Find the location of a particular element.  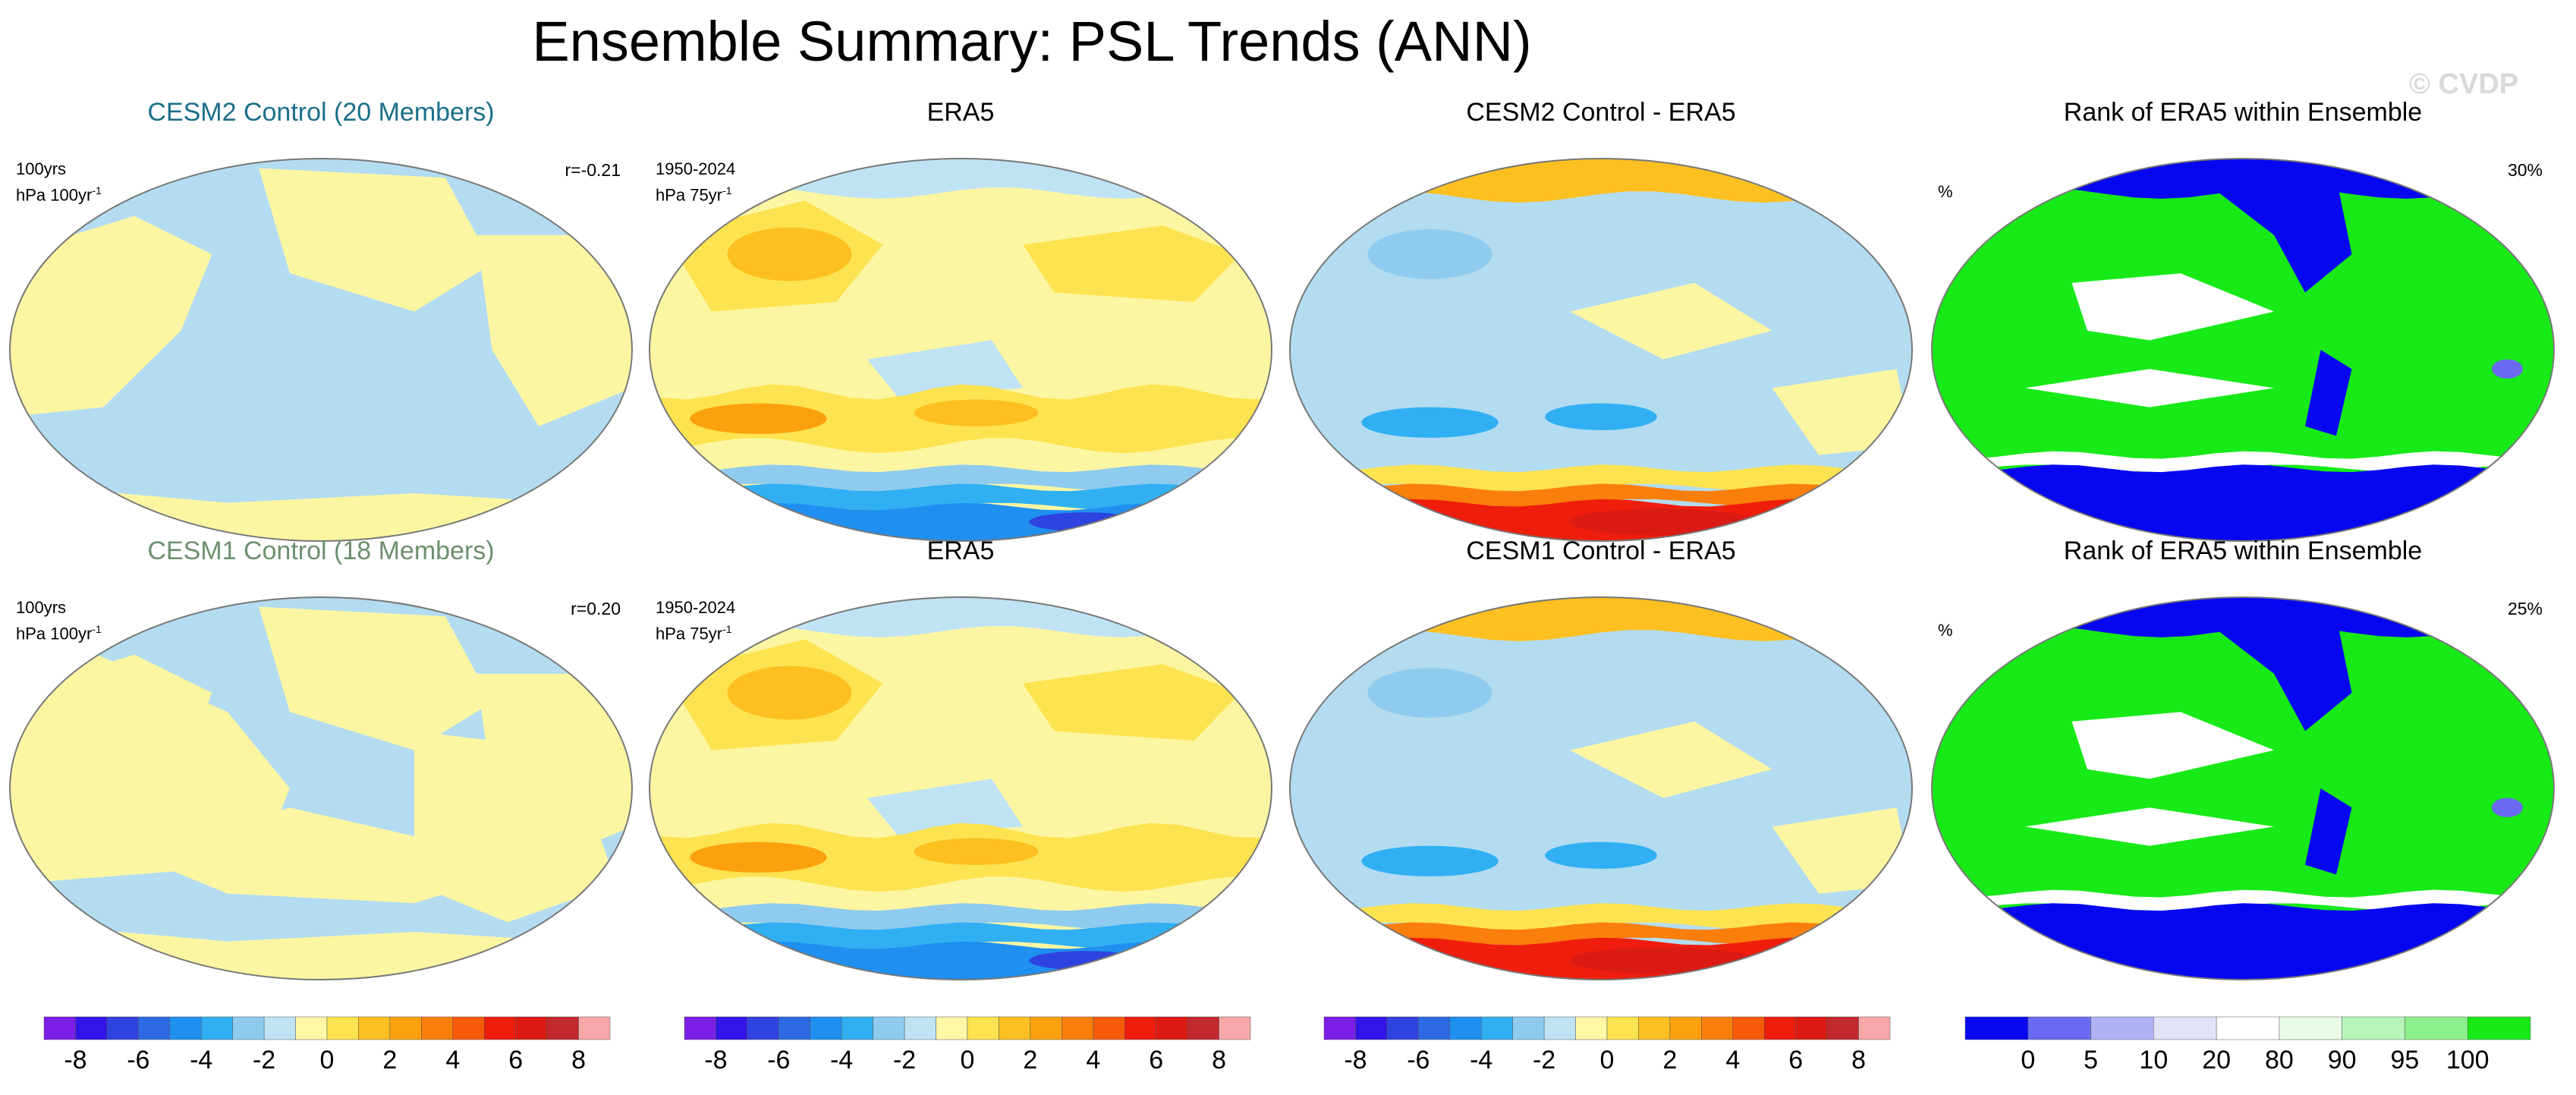

arctic-band is located at coordinates (1601, 619).